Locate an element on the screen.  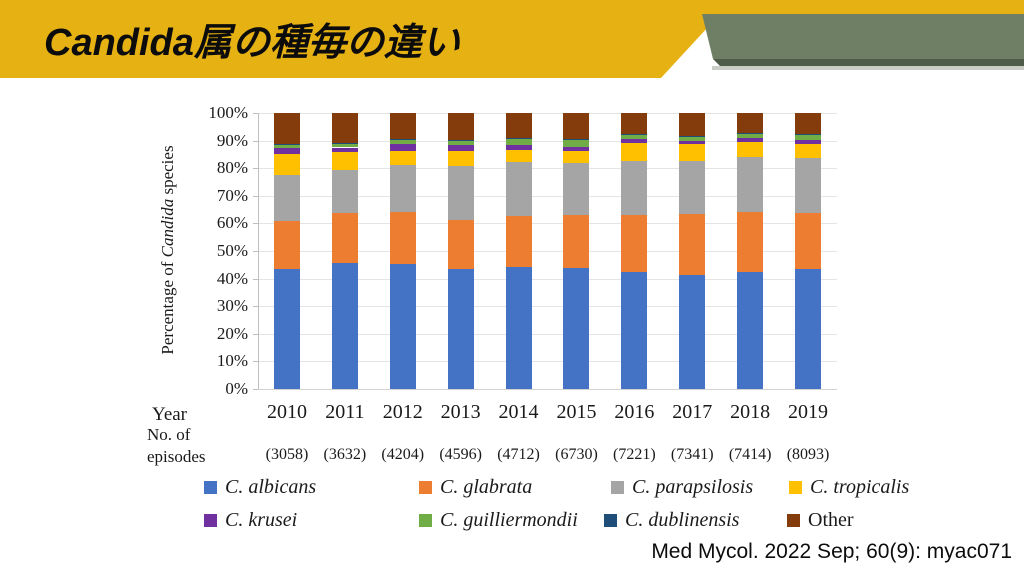
y-axis-title: Percentage of Candida species is located at coordinates (168, 249).